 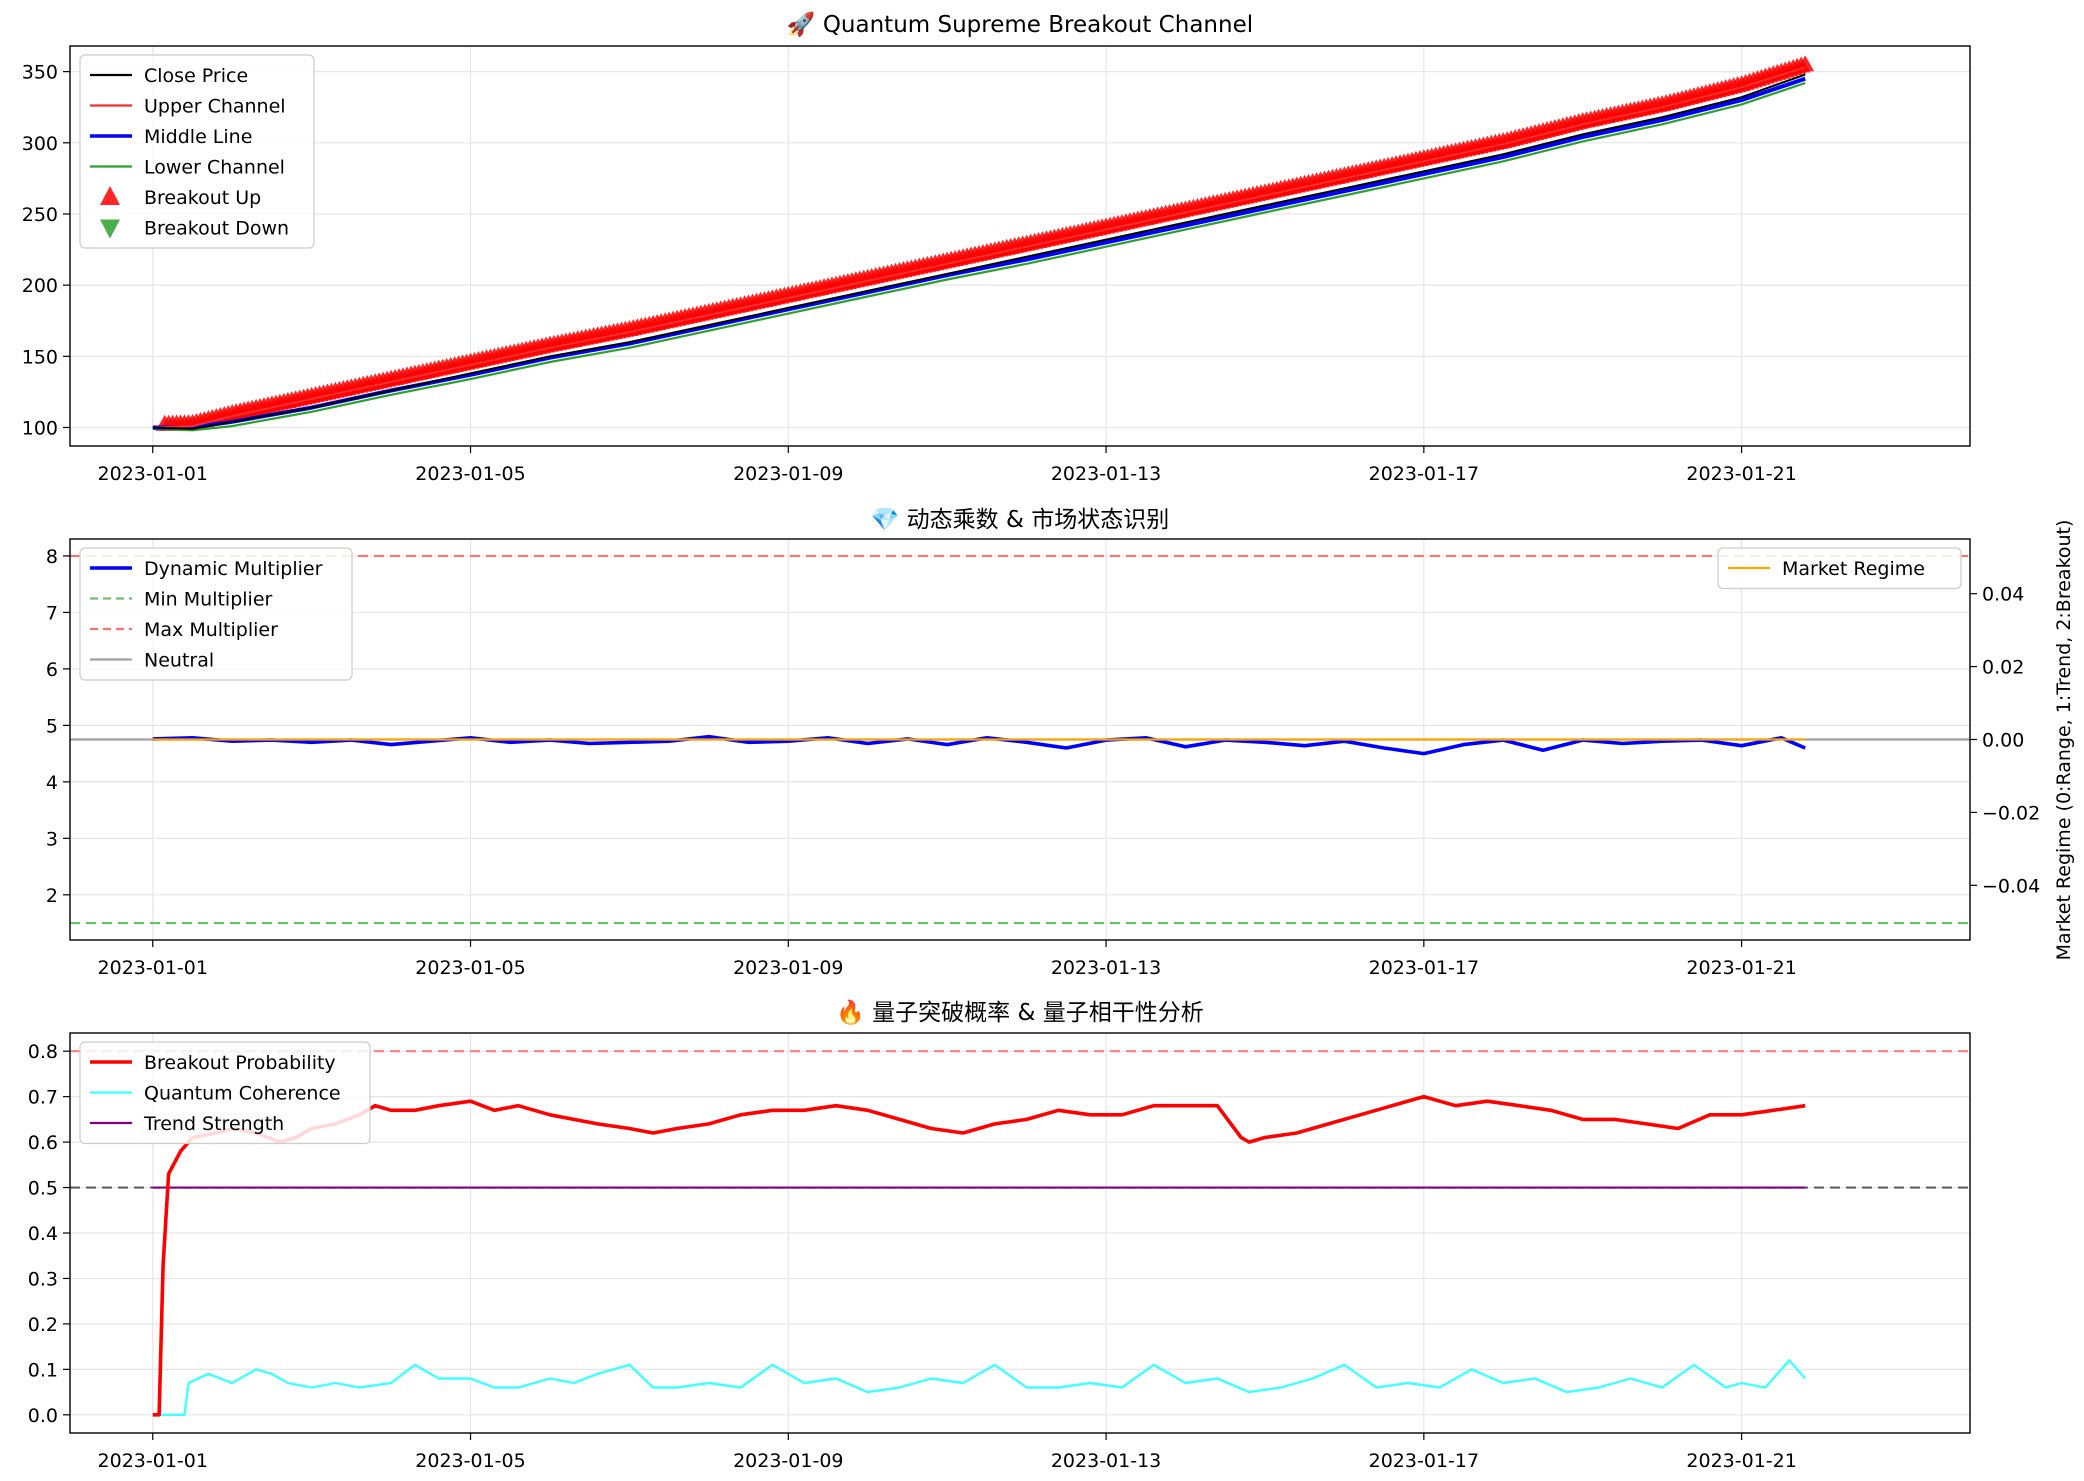 What do you see at coordinates (43, 1234) in the screenshot?
I see `y-tick-label: 0.4` at bounding box center [43, 1234].